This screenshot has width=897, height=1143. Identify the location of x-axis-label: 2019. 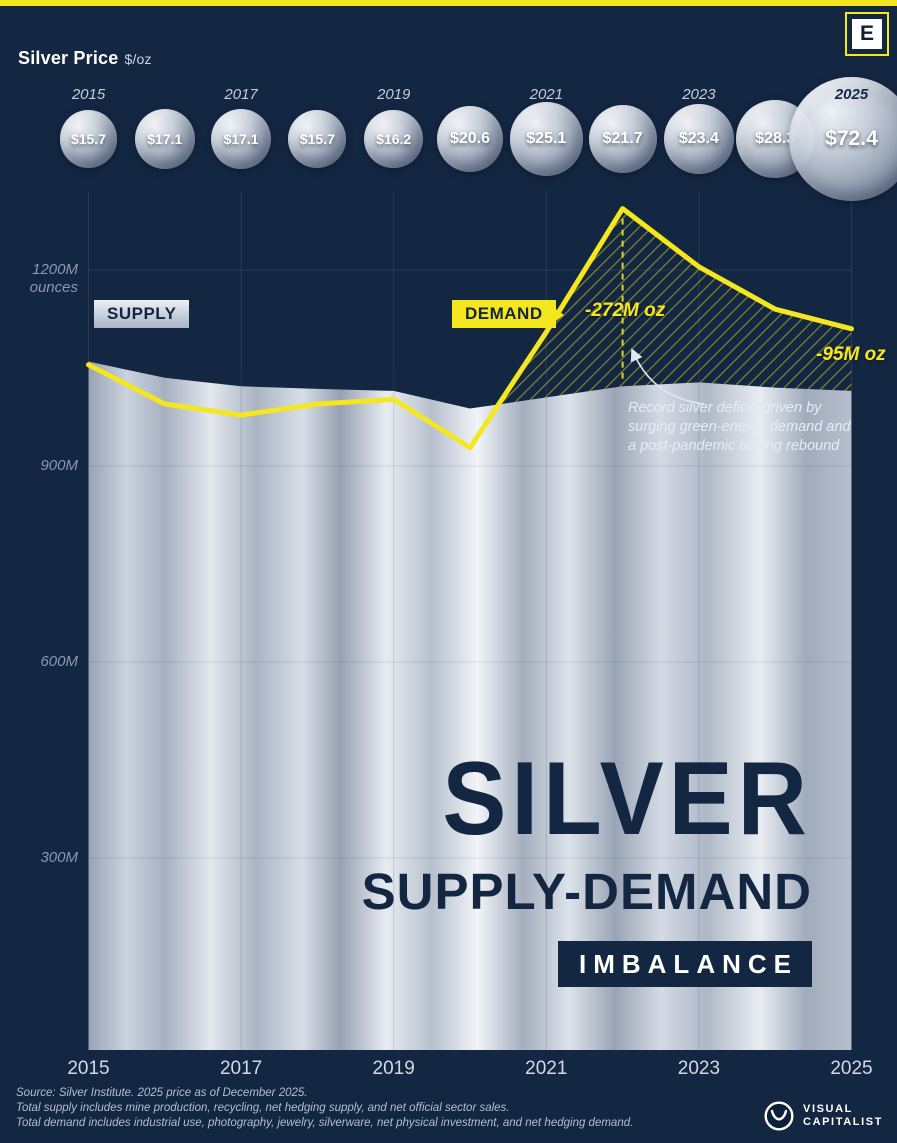
(393, 1068).